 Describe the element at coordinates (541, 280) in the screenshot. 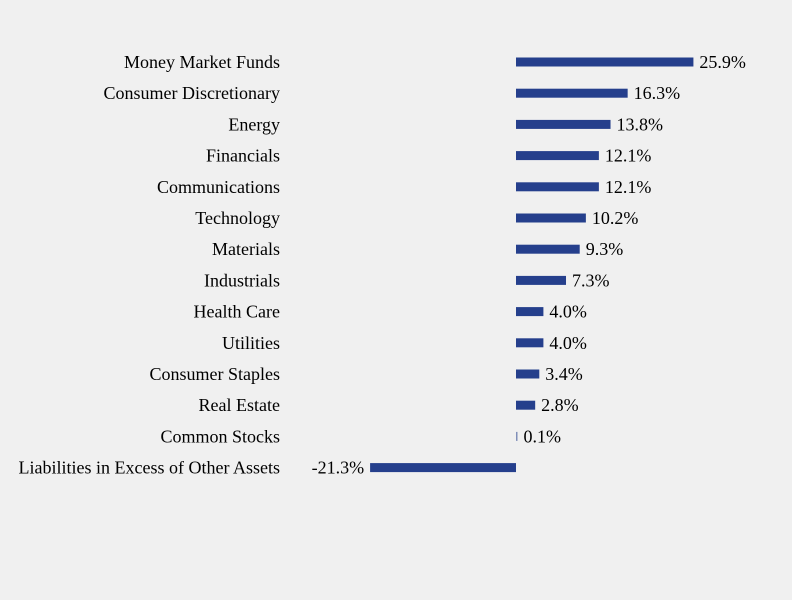

I see `bar-industrials` at that location.